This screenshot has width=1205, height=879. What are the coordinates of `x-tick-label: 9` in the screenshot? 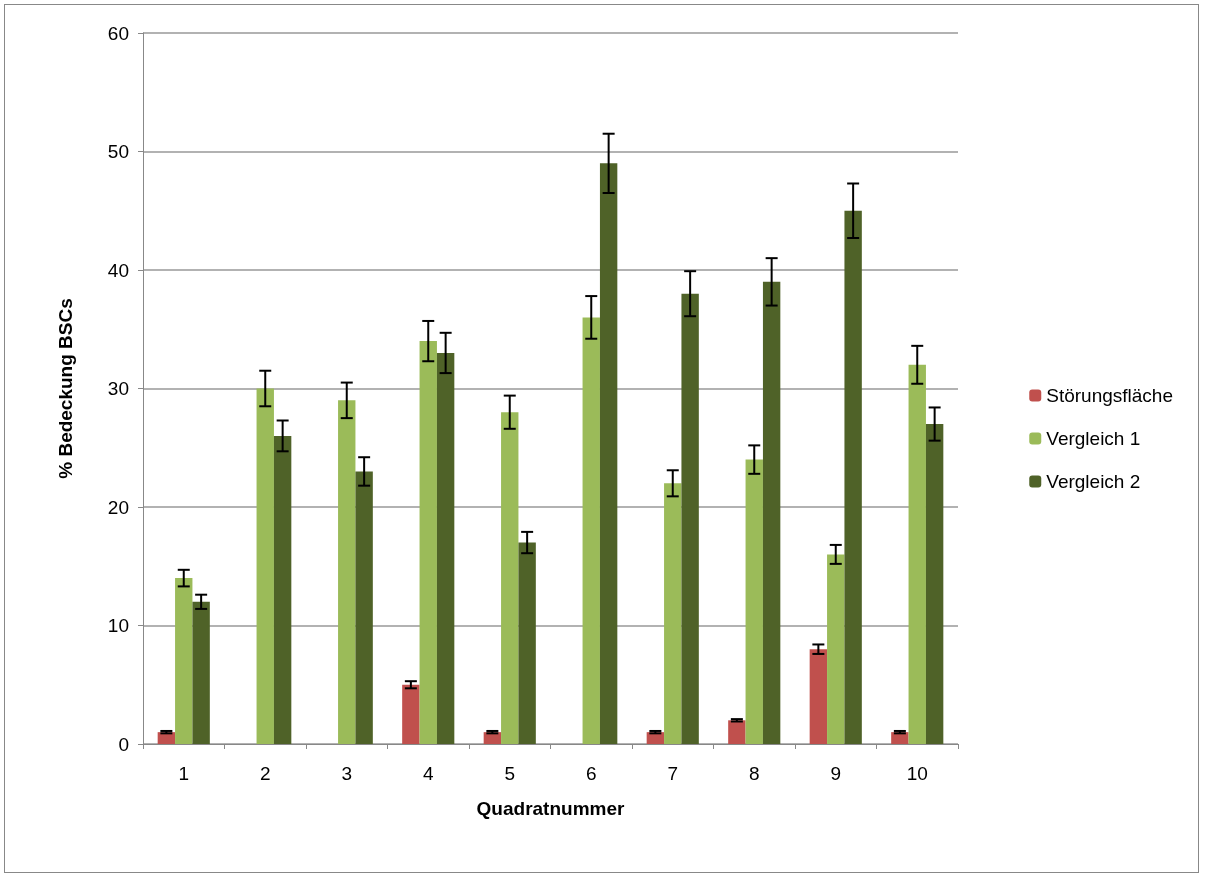 It's located at (836, 773).